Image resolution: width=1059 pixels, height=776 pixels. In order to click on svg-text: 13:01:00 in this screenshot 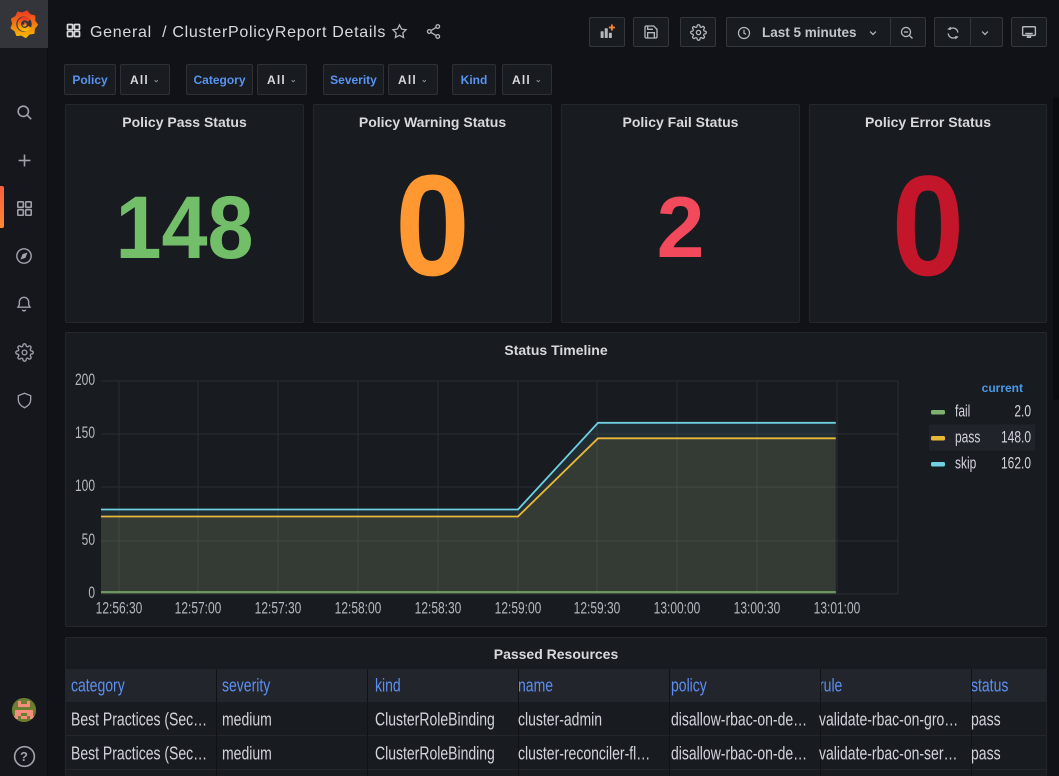, I will do `click(837, 609)`.